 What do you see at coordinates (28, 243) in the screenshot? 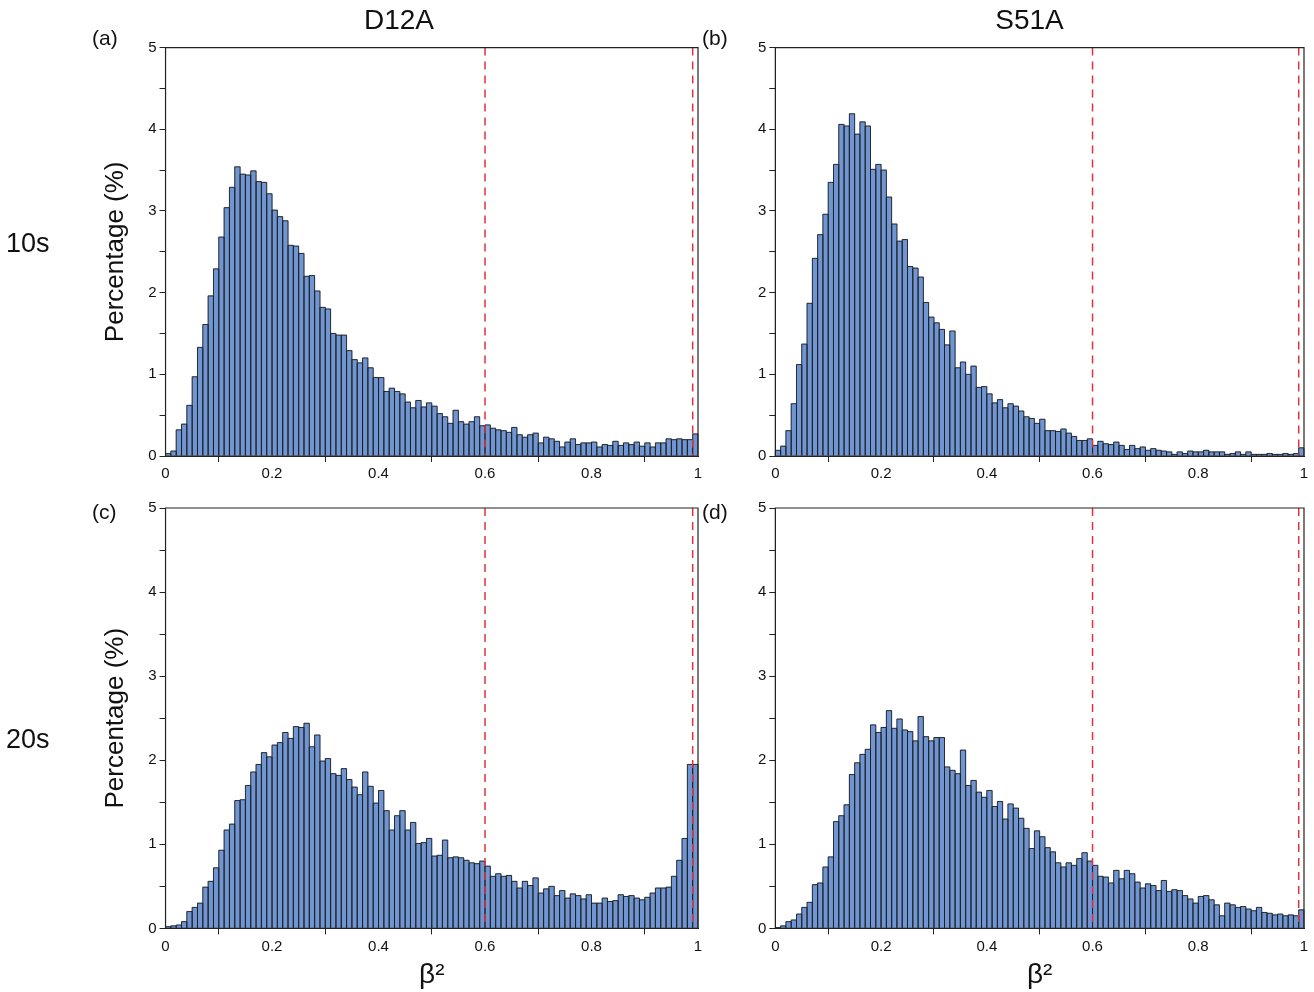
I see `text: 10s` at bounding box center [28, 243].